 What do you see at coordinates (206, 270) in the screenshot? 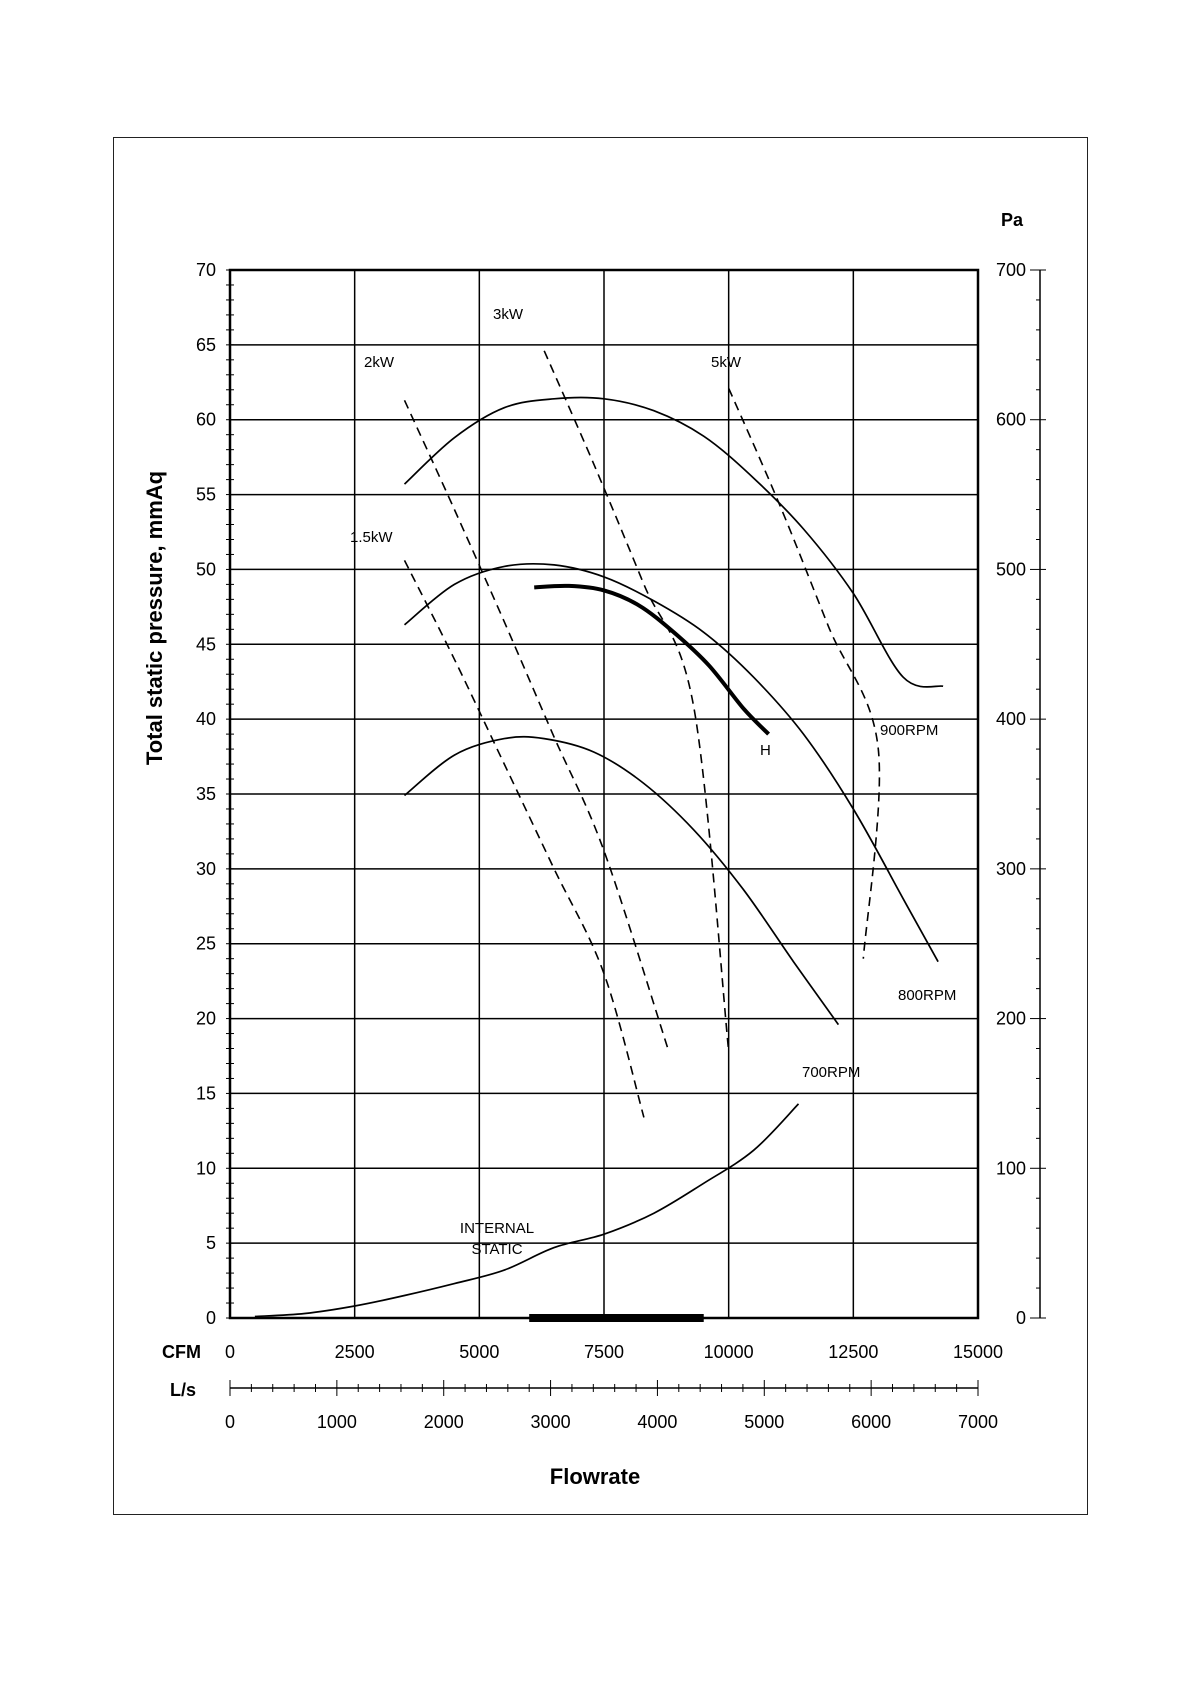
I see `y-tick-label: 70` at bounding box center [206, 270].